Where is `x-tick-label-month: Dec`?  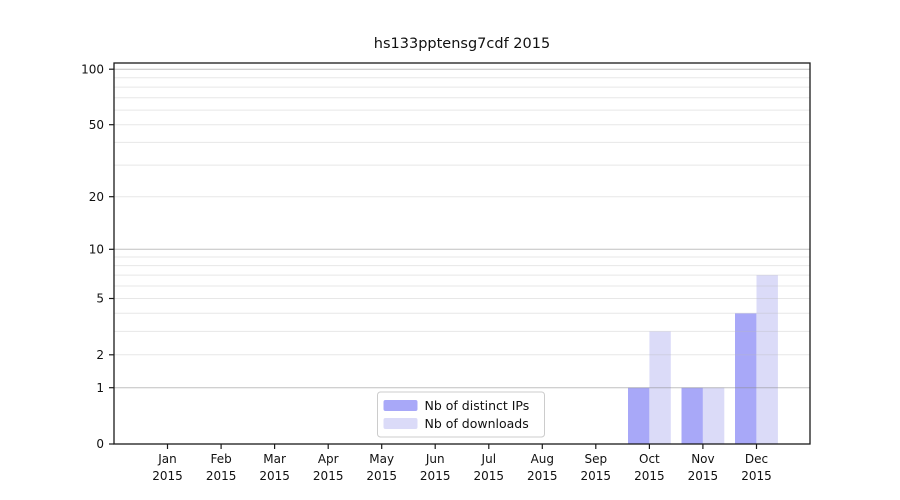 x-tick-label-month: Dec is located at coordinates (756, 459).